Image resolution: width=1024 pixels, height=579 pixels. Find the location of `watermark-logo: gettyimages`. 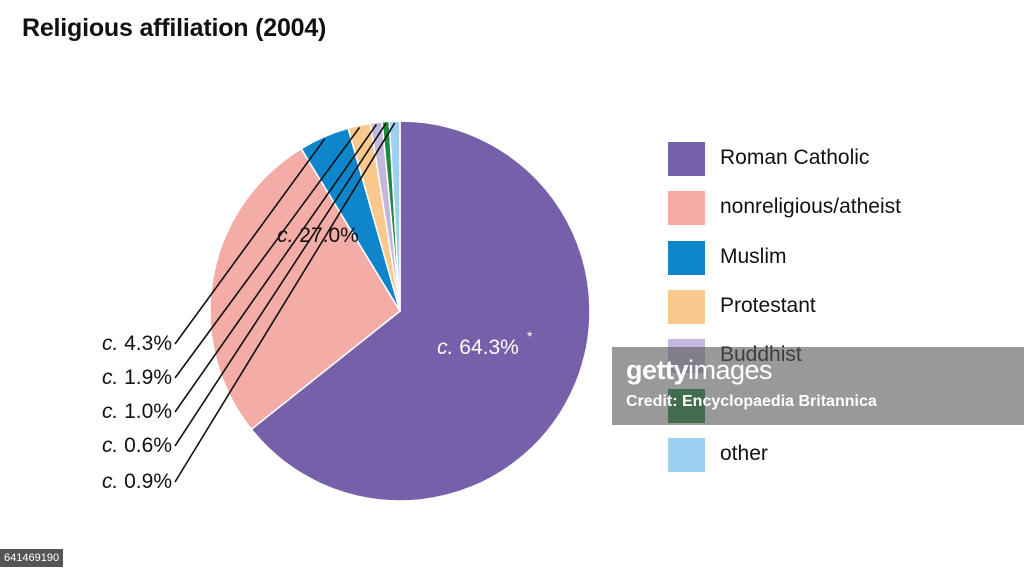

watermark-logo: gettyimages is located at coordinates (699, 370).